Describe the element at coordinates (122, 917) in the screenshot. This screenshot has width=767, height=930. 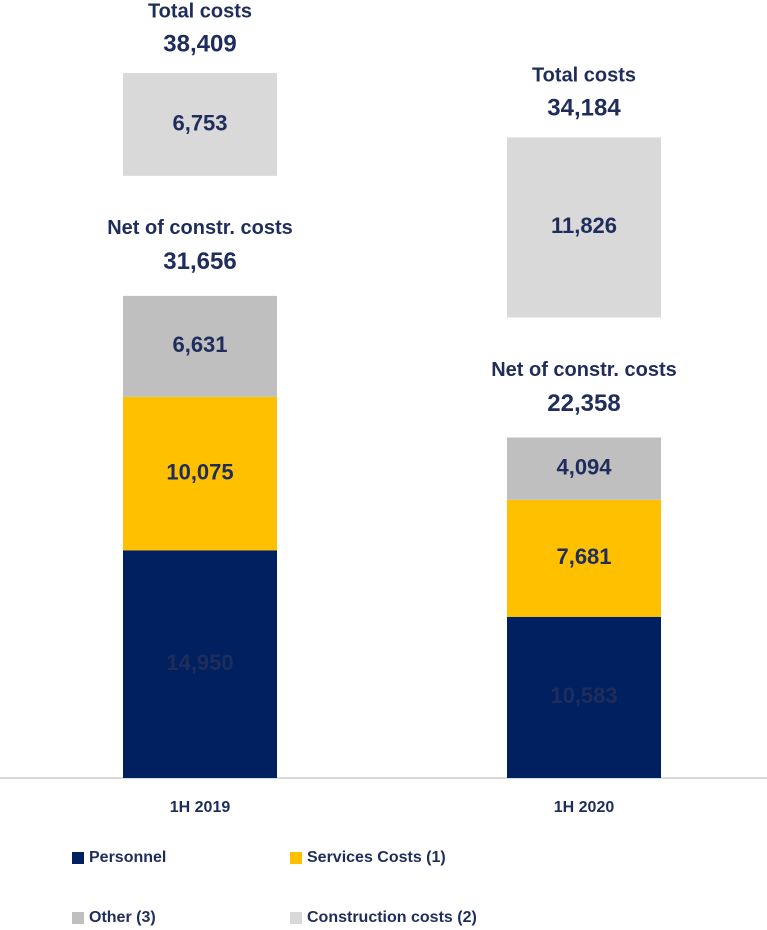
I see `legend-label: Other (3)` at that location.